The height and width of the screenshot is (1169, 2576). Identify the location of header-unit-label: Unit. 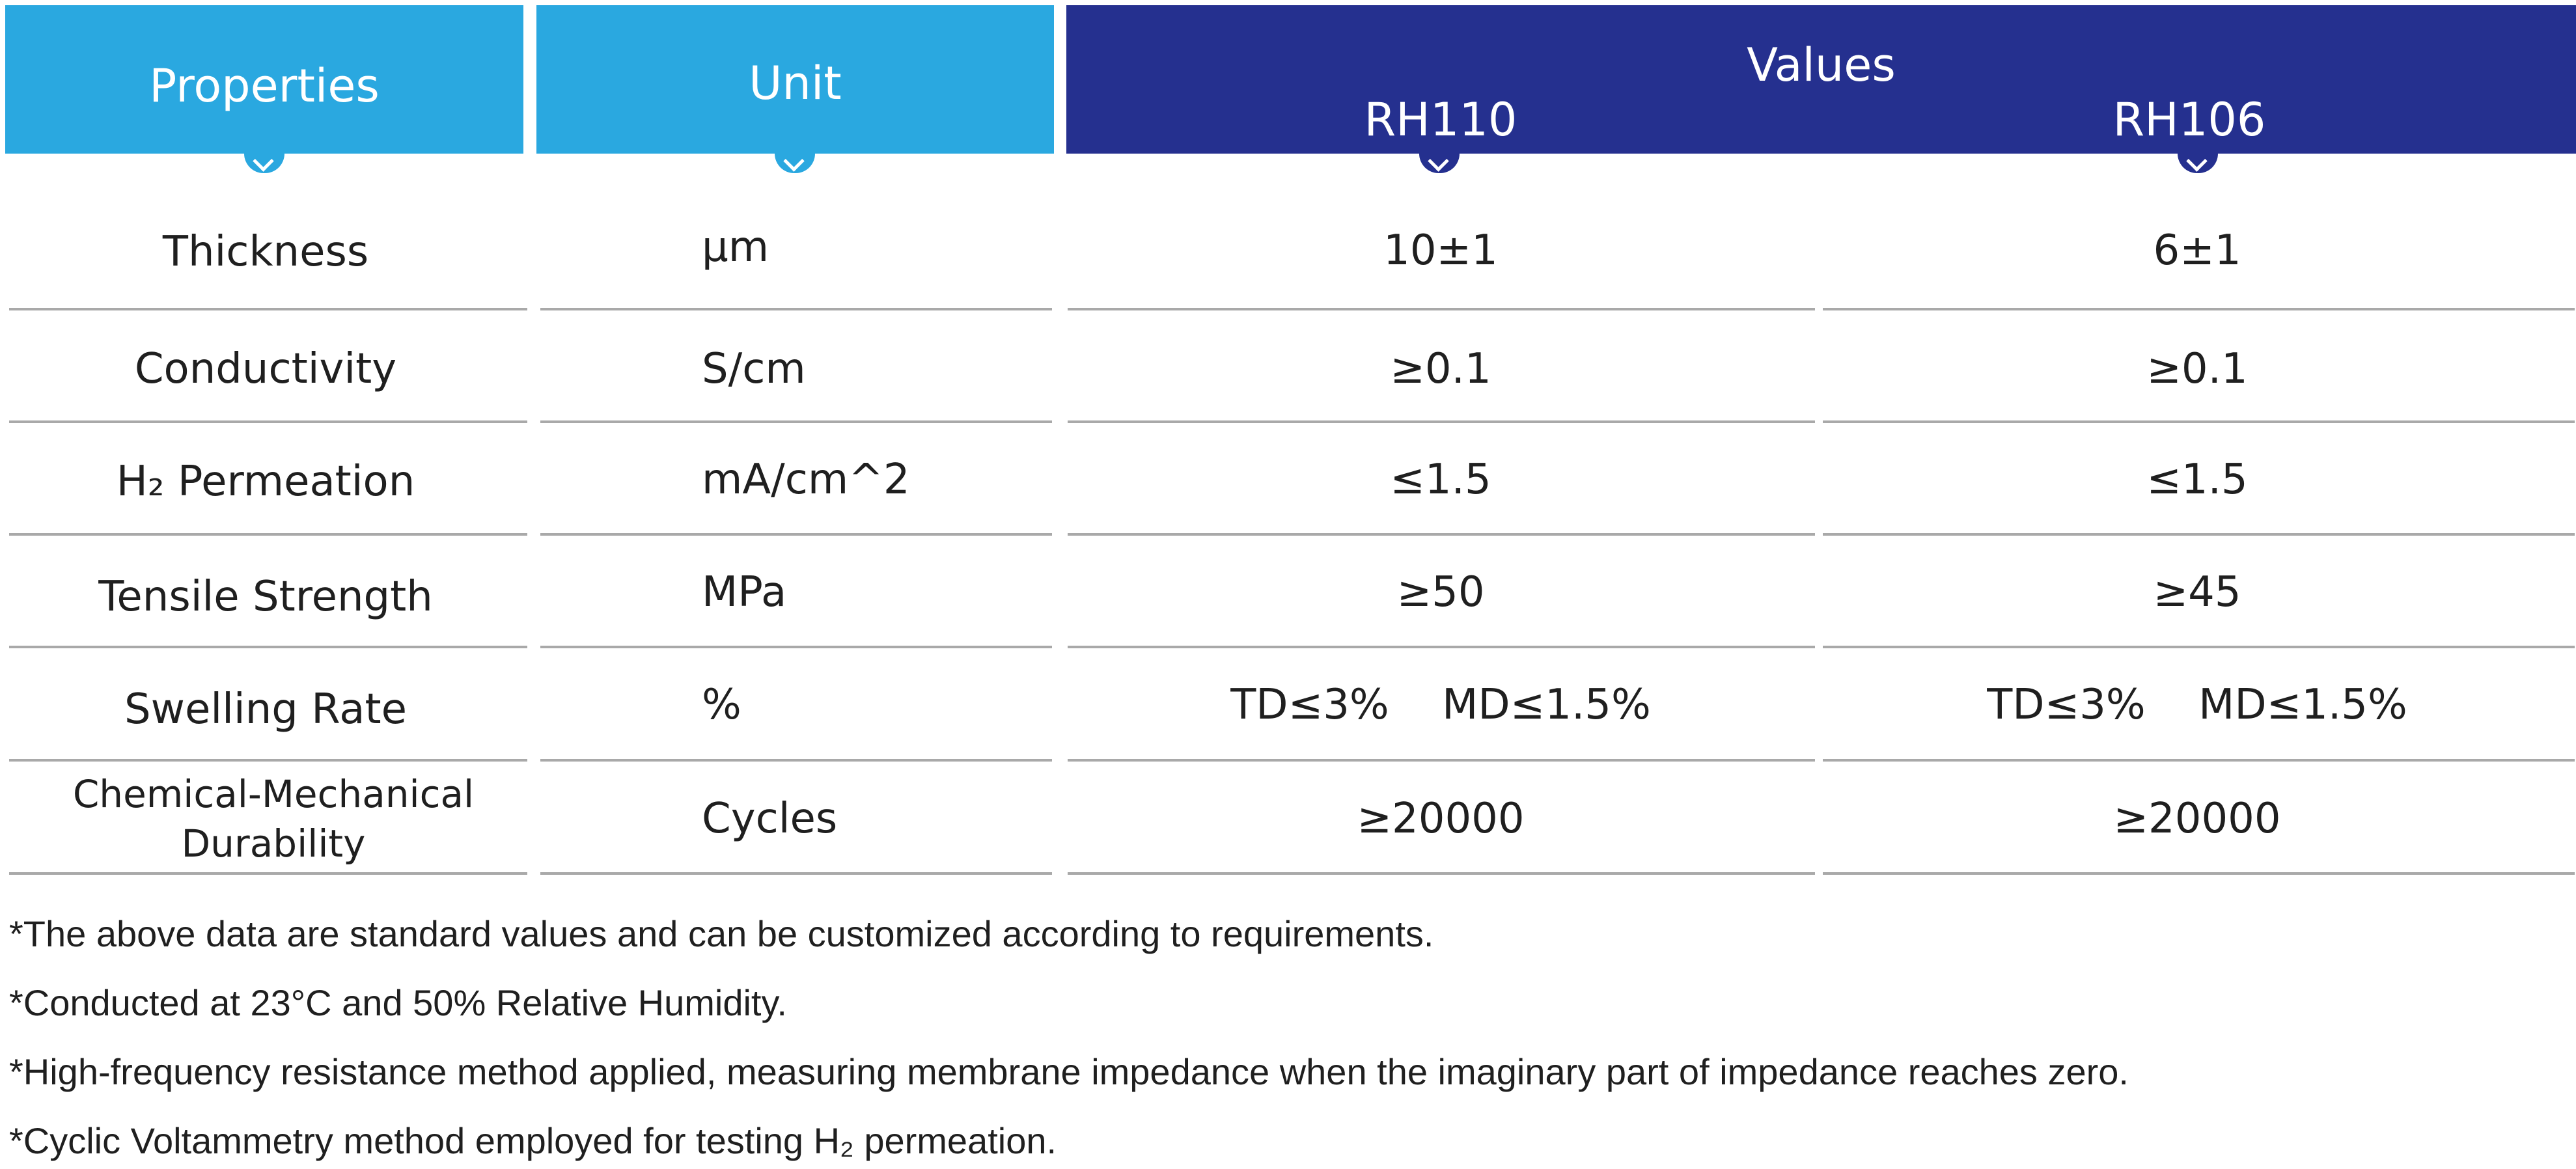
(795, 83).